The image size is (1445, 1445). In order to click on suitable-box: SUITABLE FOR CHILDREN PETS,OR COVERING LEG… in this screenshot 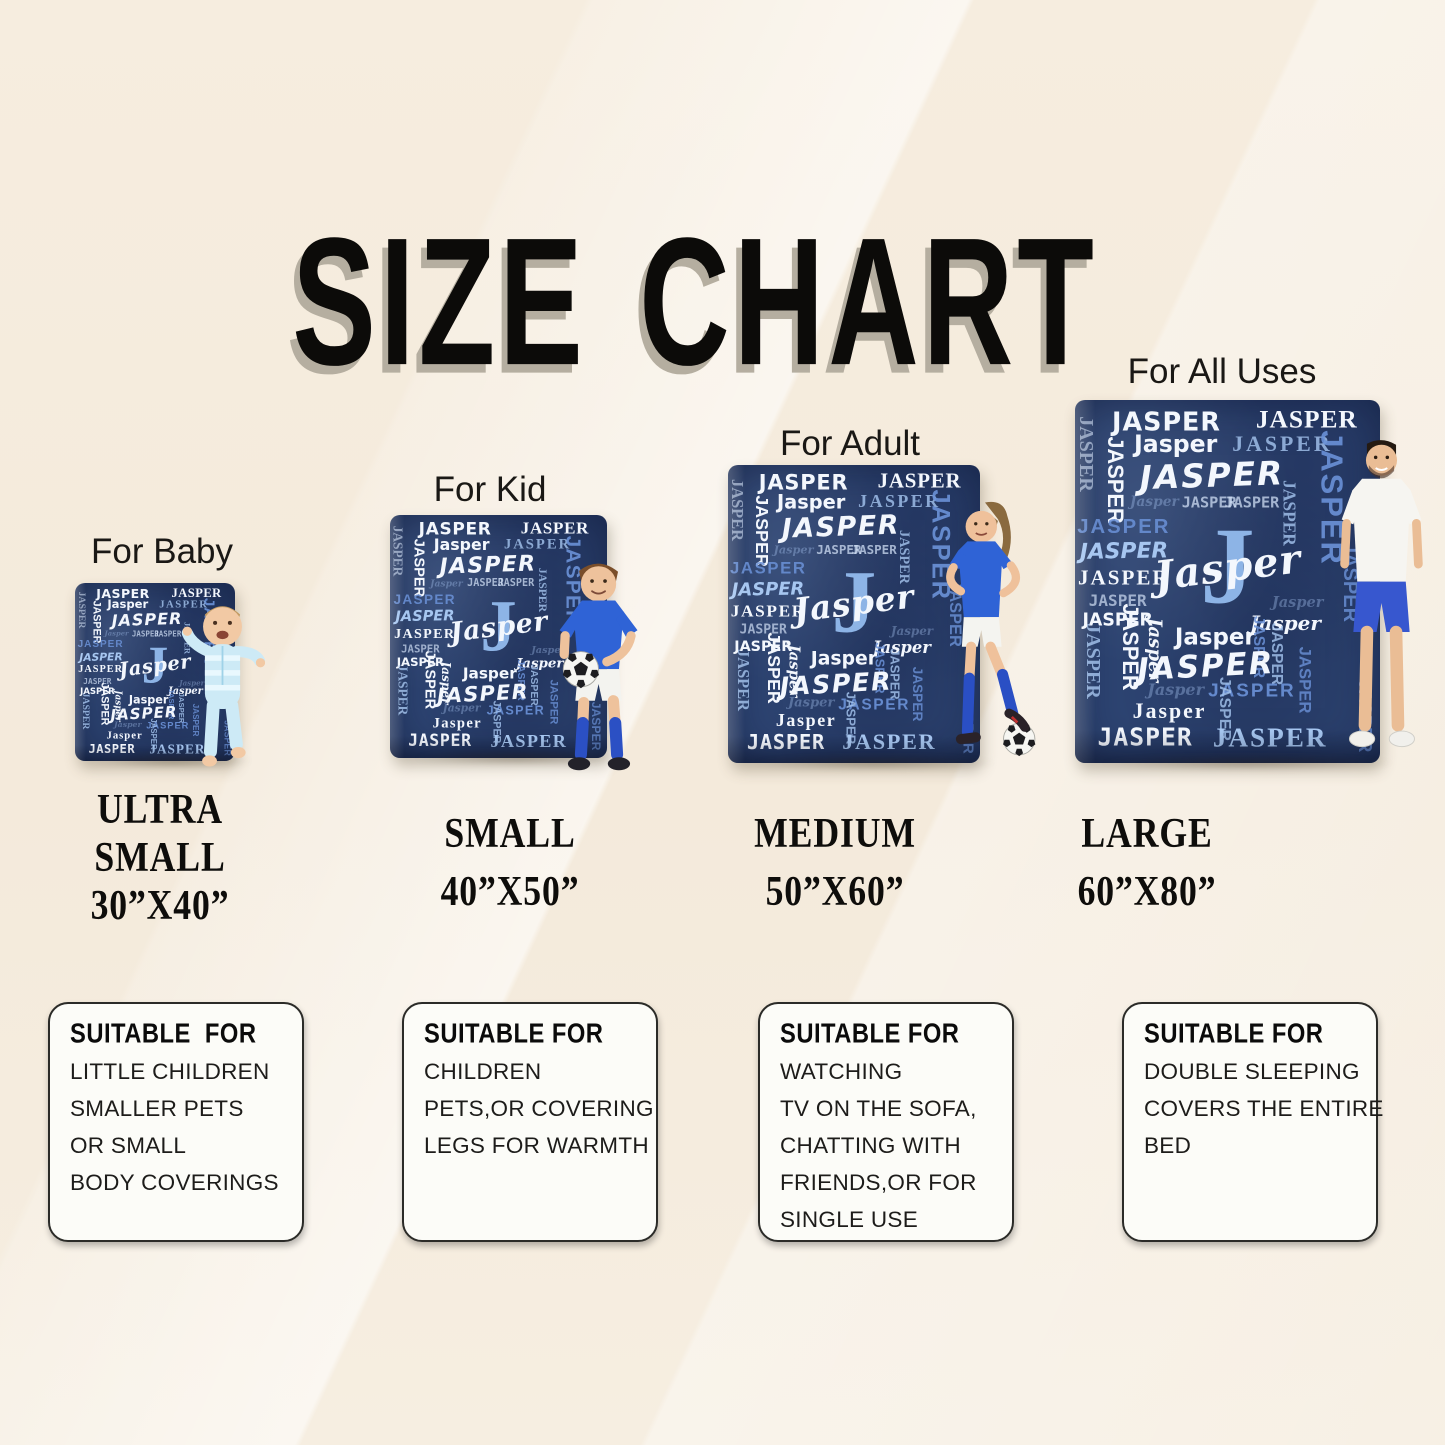, I will do `click(530, 1122)`.